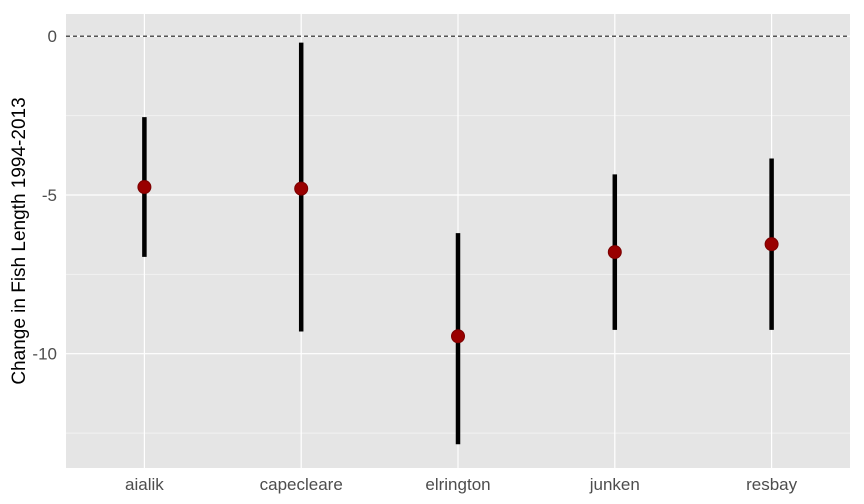 This screenshot has height=504, width=864. What do you see at coordinates (19, 240) in the screenshot?
I see `y-axis-title: Change in Fish Length 1994-2013` at bounding box center [19, 240].